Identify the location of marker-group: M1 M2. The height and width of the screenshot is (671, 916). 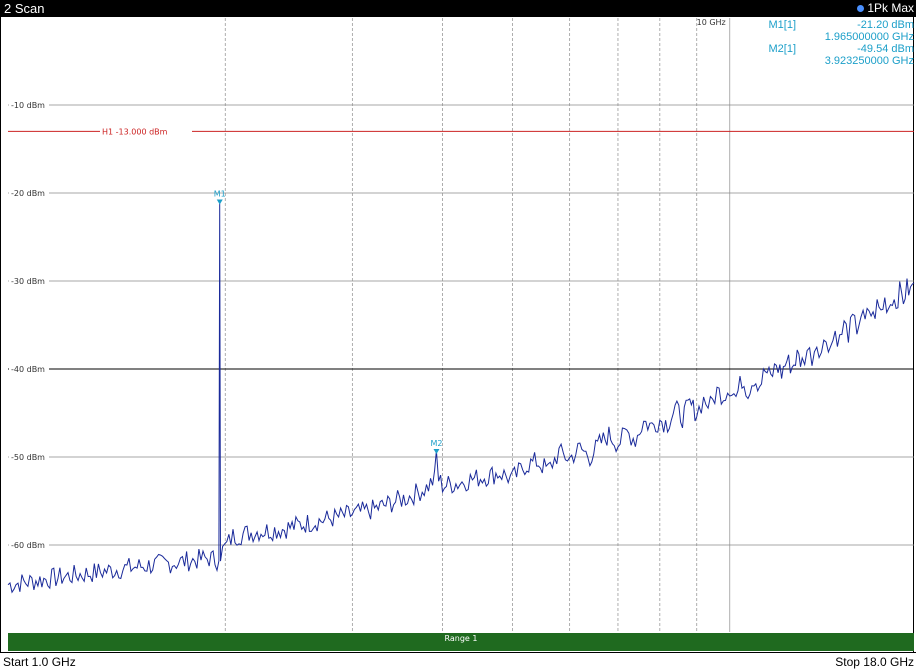
(328, 322).